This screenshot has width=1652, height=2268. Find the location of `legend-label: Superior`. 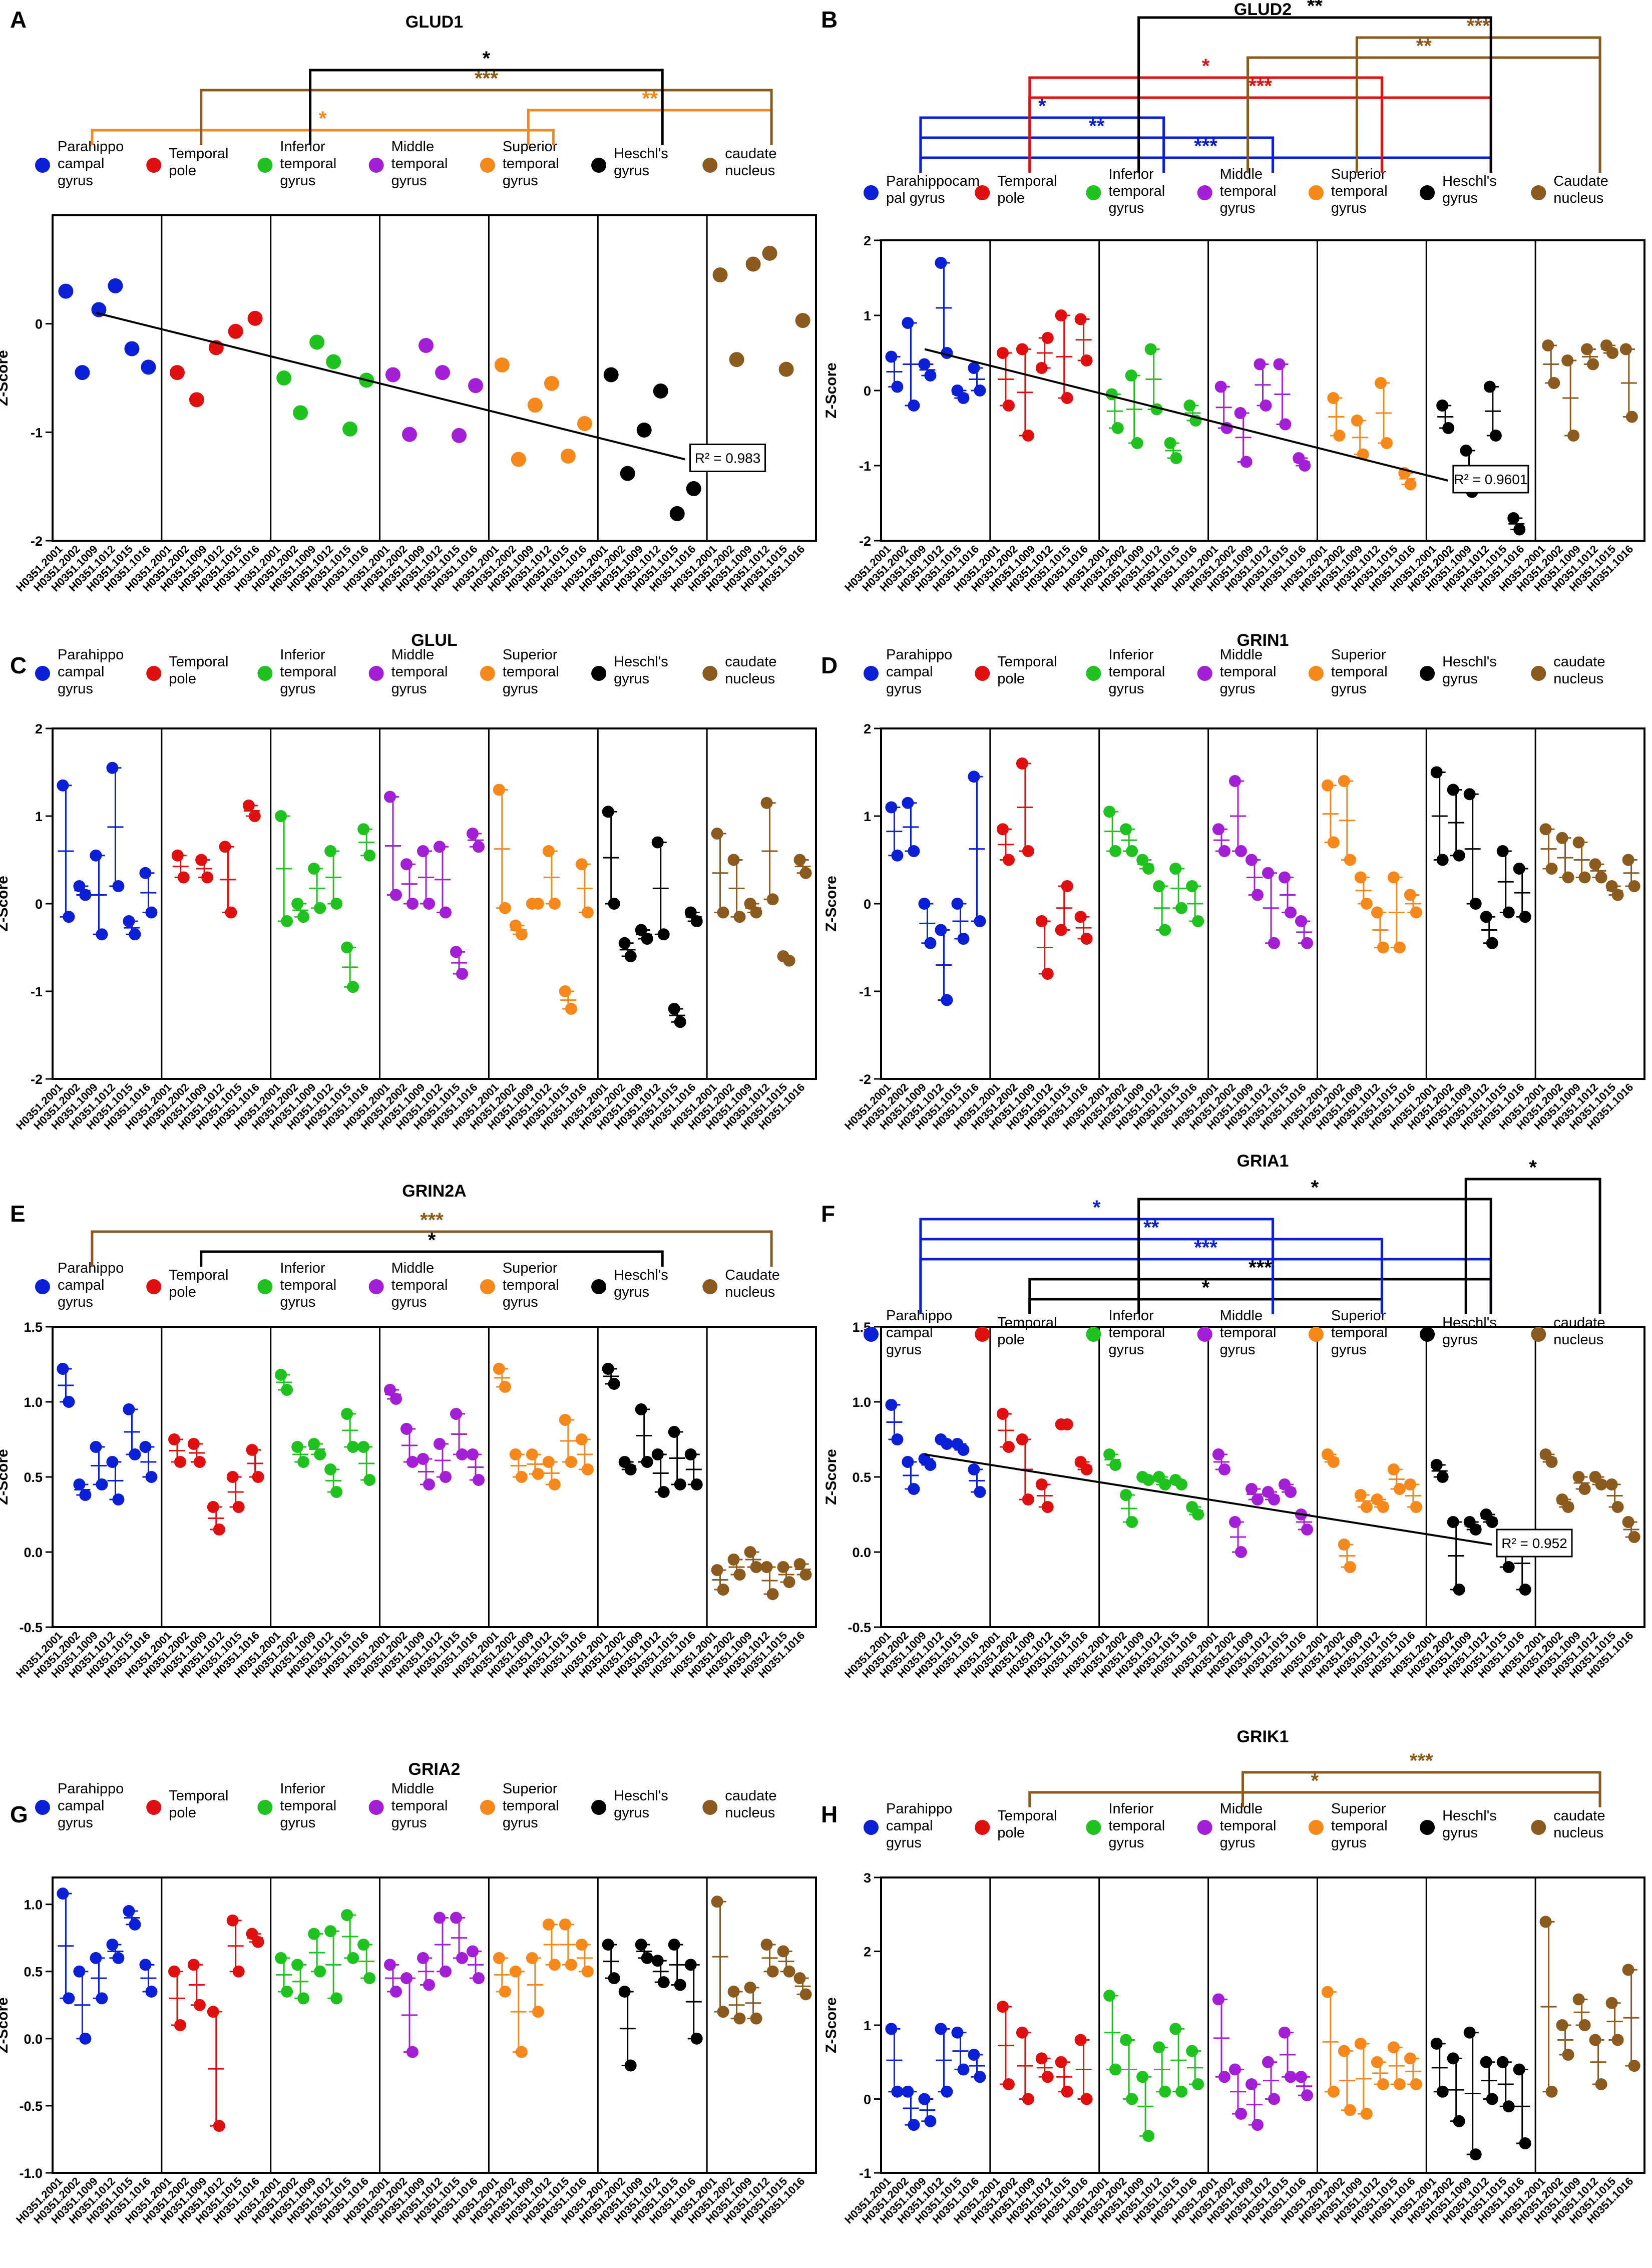

legend-label: Superior is located at coordinates (1358, 1809).